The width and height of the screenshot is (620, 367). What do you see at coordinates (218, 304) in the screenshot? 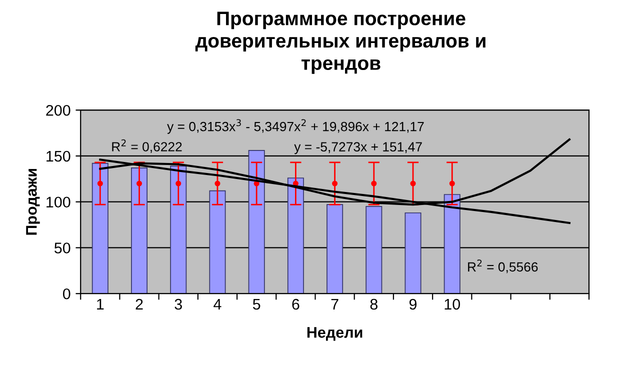
I see `x-tick-label: 4` at bounding box center [218, 304].